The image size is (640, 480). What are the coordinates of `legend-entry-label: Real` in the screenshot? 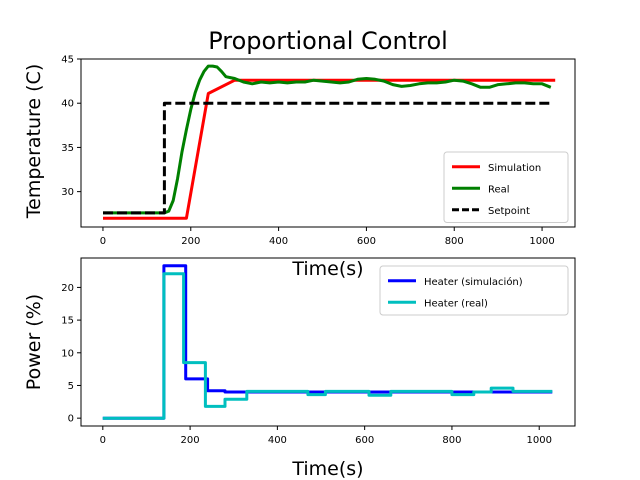 It's located at (499, 189).